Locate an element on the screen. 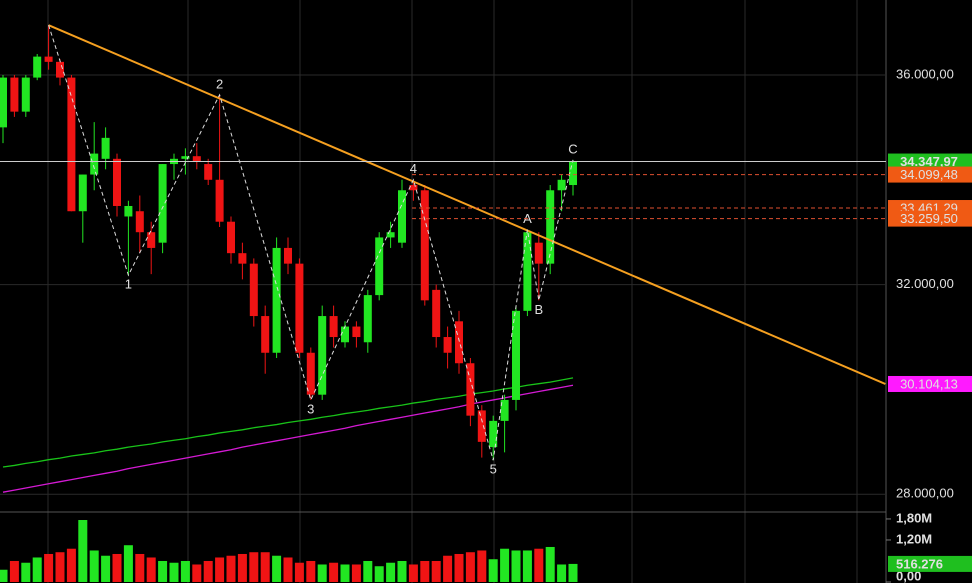  volume-tick-label: 1,20M is located at coordinates (914, 538).